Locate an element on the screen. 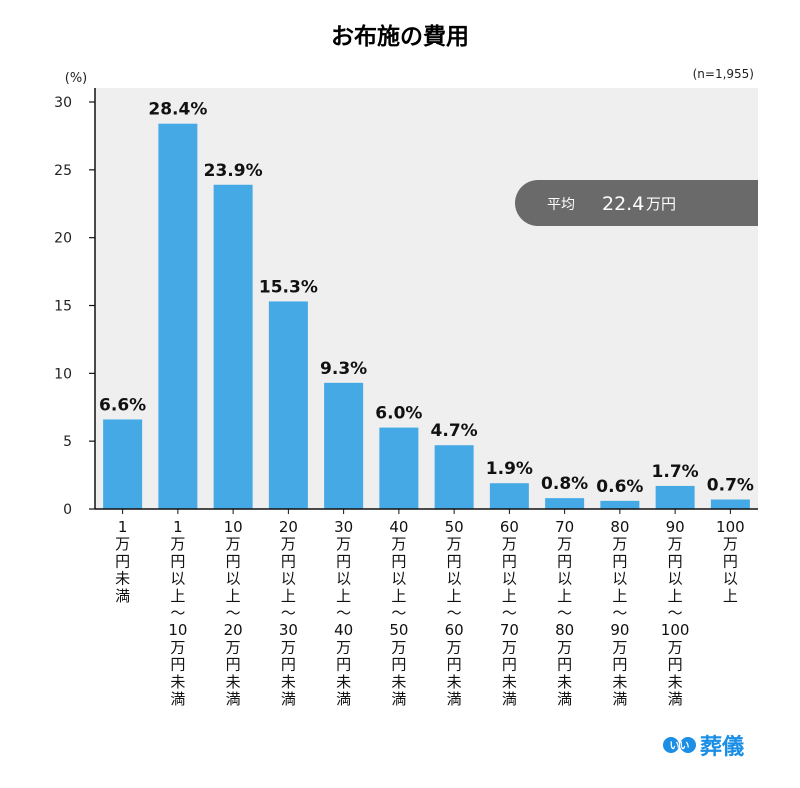 The image size is (800, 788). average-unit: 万円 is located at coordinates (661, 204).